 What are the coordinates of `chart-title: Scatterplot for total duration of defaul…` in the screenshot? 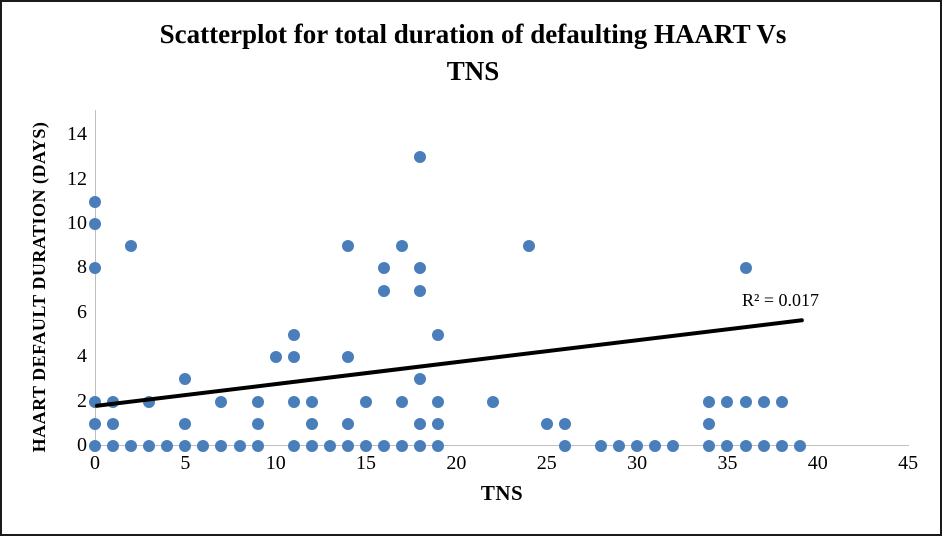 It's located at (473, 53).